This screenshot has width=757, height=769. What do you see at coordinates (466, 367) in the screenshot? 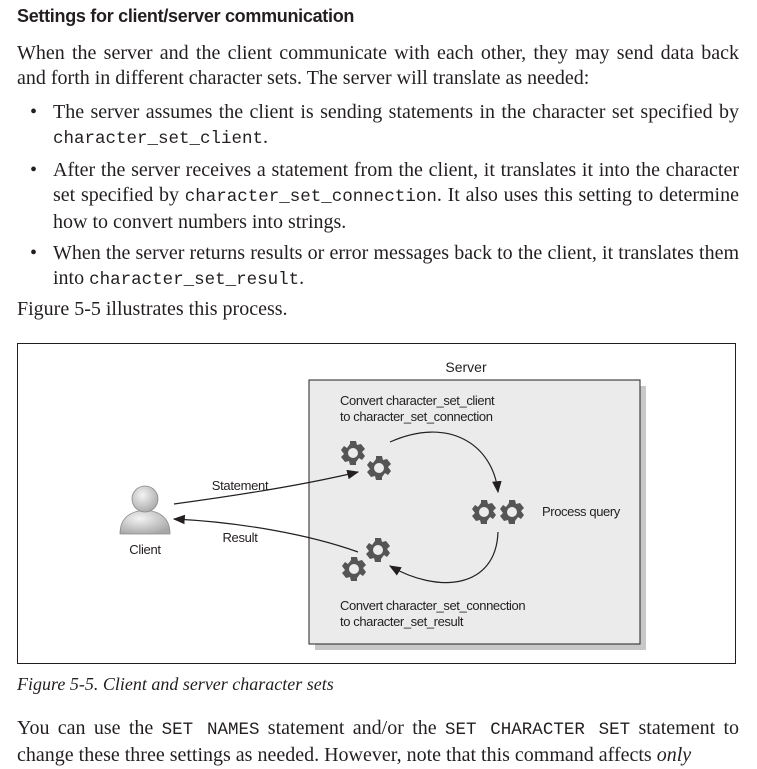
I see `server-label: Server` at bounding box center [466, 367].